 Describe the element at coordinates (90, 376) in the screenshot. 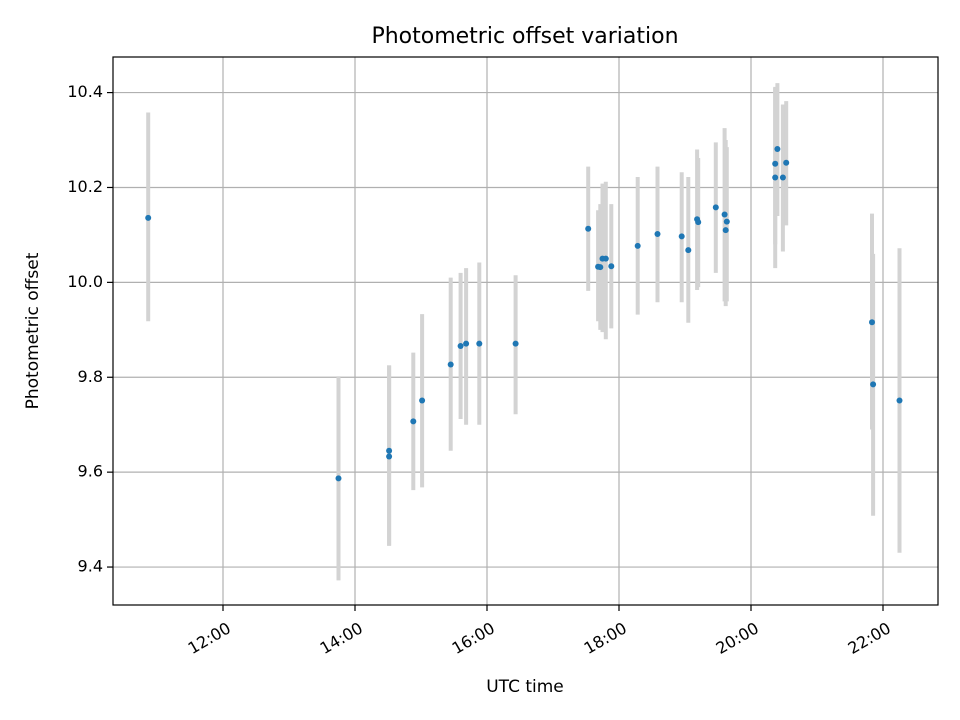

I see `y-tick-label: 9.8` at that location.